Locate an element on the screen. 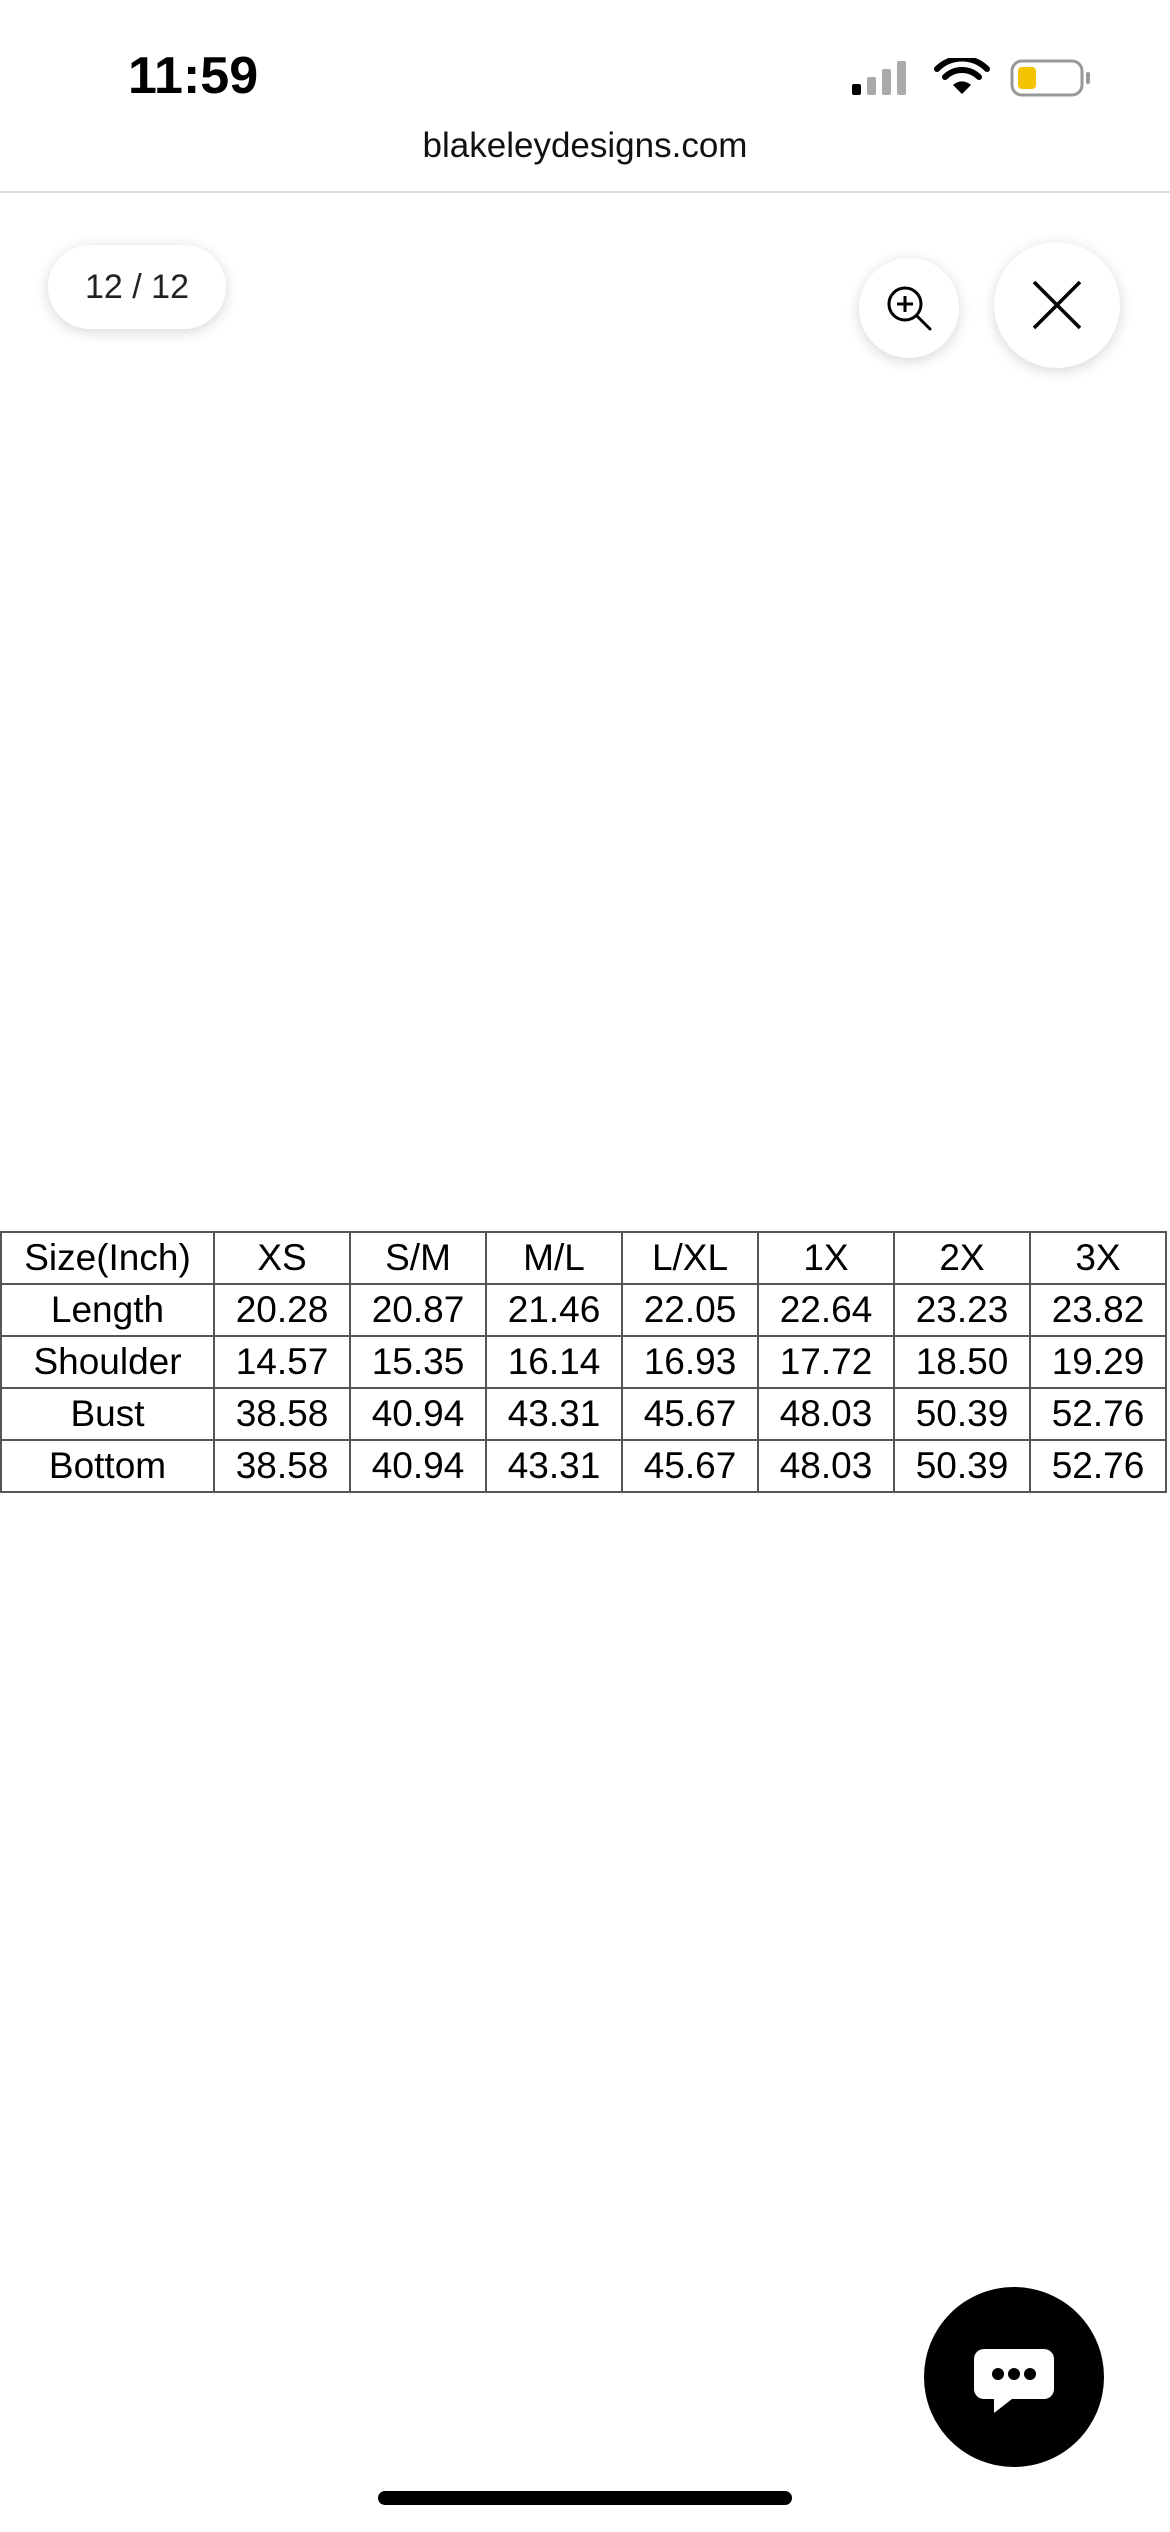 This screenshot has height=2532, width=1170. chat-button is located at coordinates (1014, 2377).